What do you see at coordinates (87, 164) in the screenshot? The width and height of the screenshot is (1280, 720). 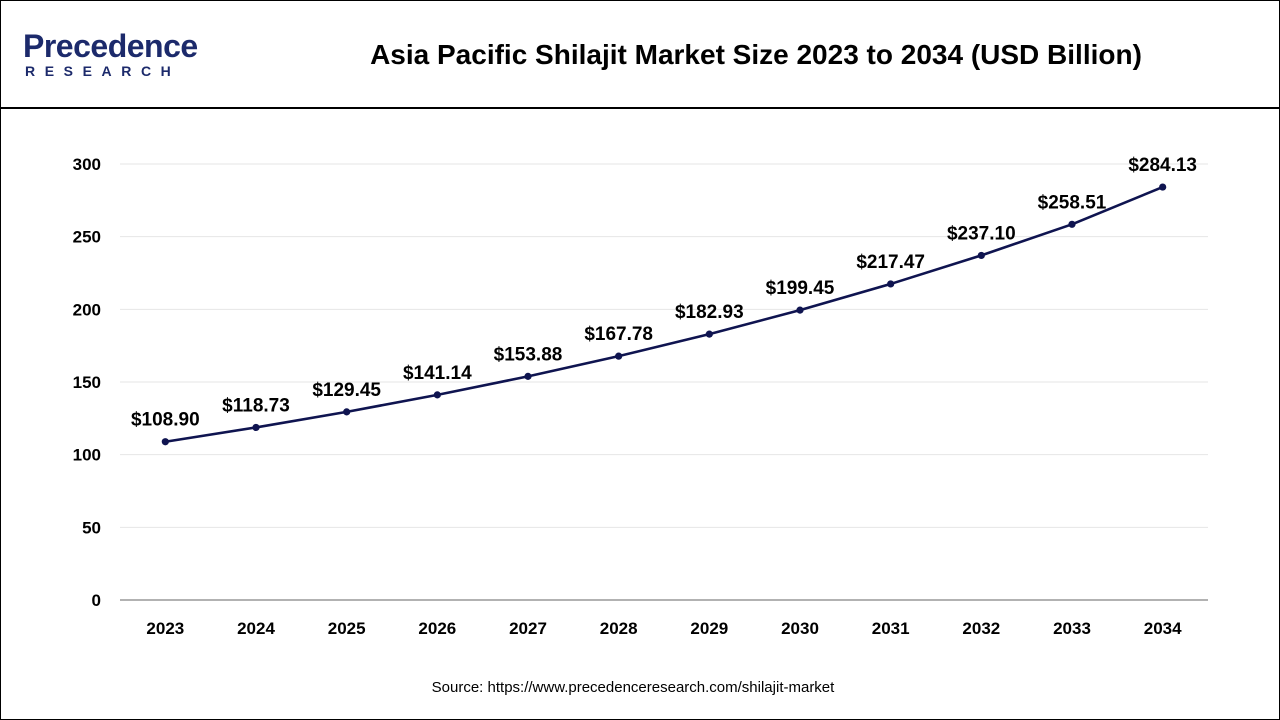 I see `y-tick-label: 300` at bounding box center [87, 164].